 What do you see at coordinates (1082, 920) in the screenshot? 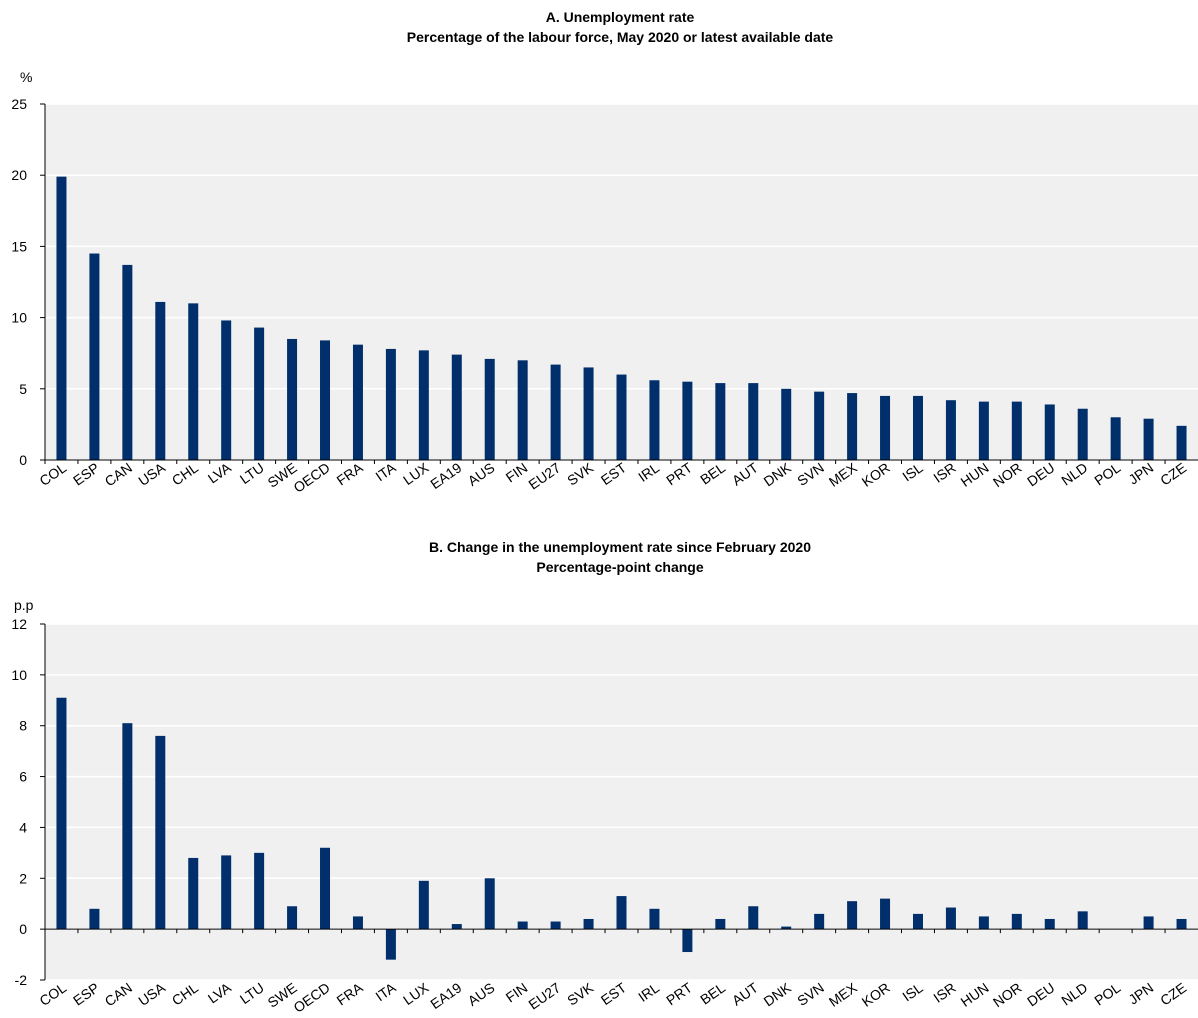
I see `panel-b-bar-nld` at bounding box center [1082, 920].